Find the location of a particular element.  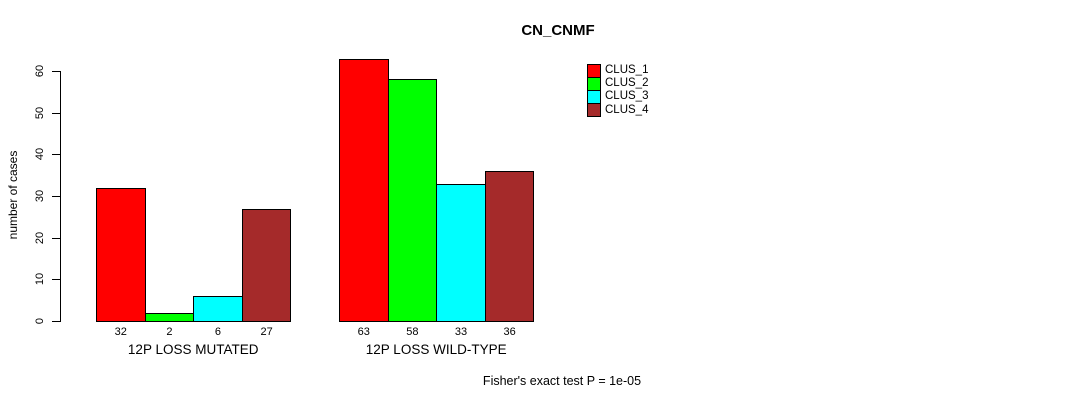

bar-value-label: 2 is located at coordinates (169, 332).